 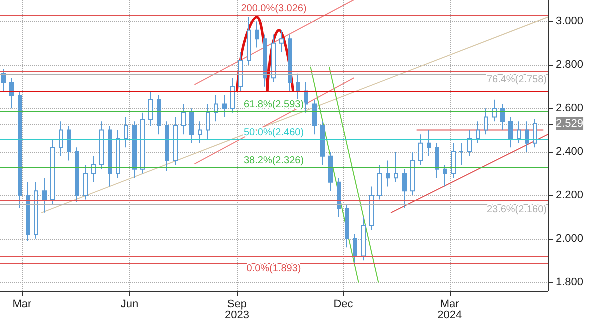 I want to click on ref-line-label: 38.2%(2.326), so click(x=274, y=161).